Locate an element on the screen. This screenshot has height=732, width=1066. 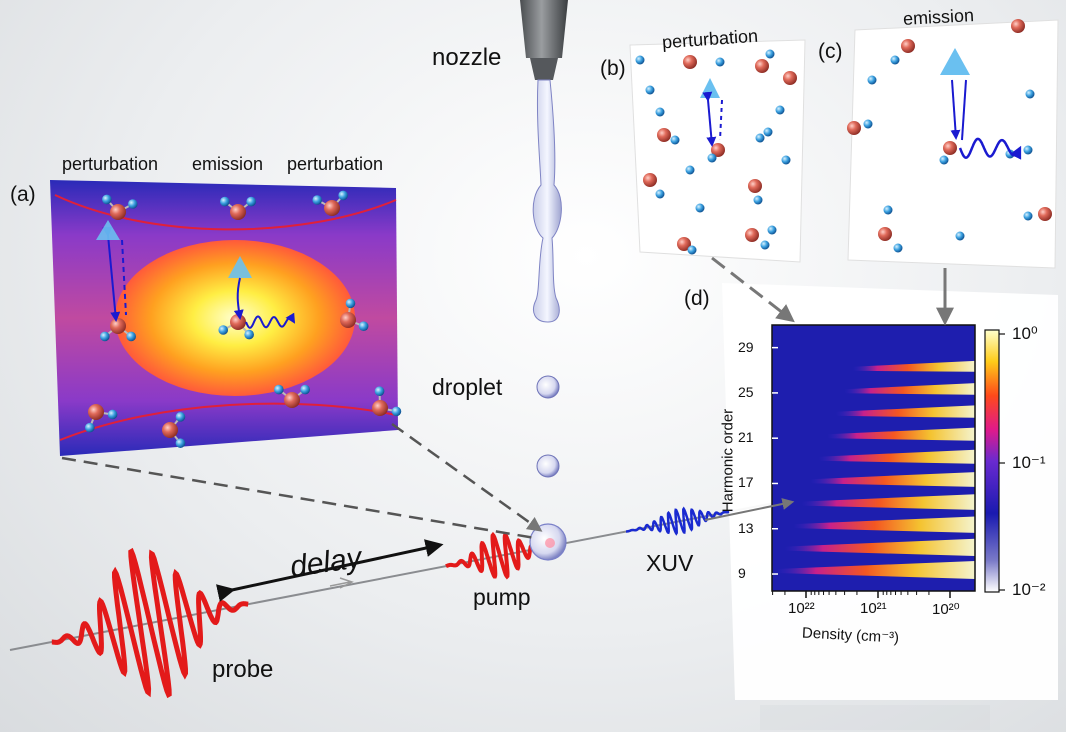
emission-wave-a is located at coordinates (270, 320).